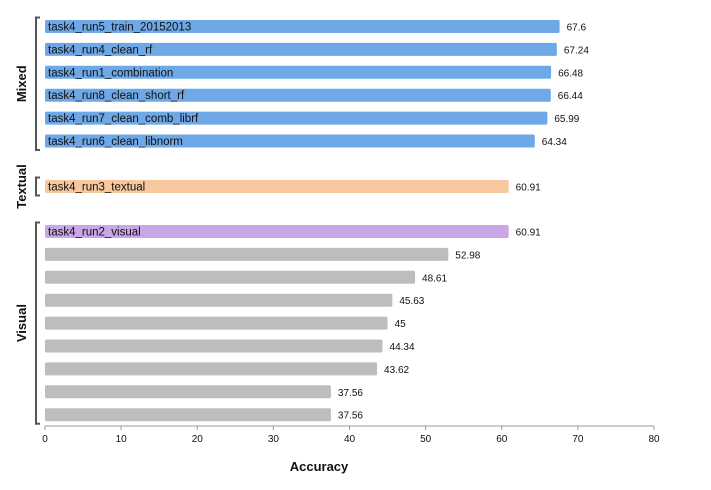  I want to click on value-label: 44.34, so click(402, 347).